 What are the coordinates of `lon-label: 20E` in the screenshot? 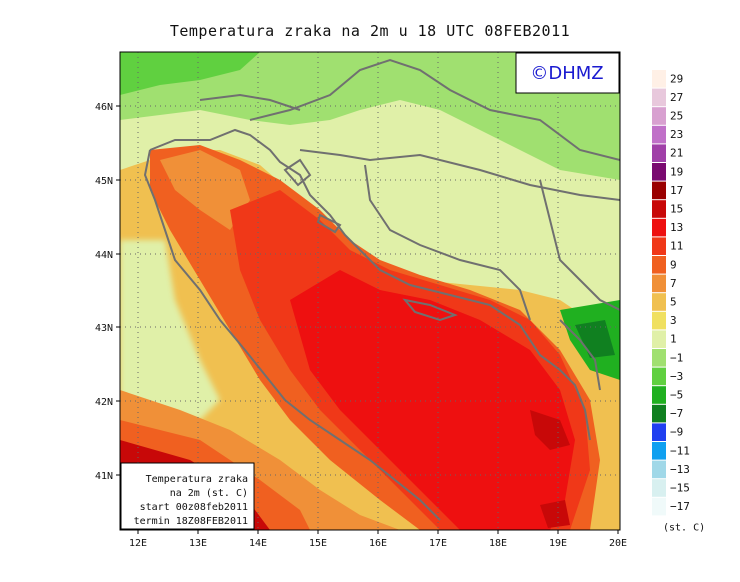 It's located at (618, 543).